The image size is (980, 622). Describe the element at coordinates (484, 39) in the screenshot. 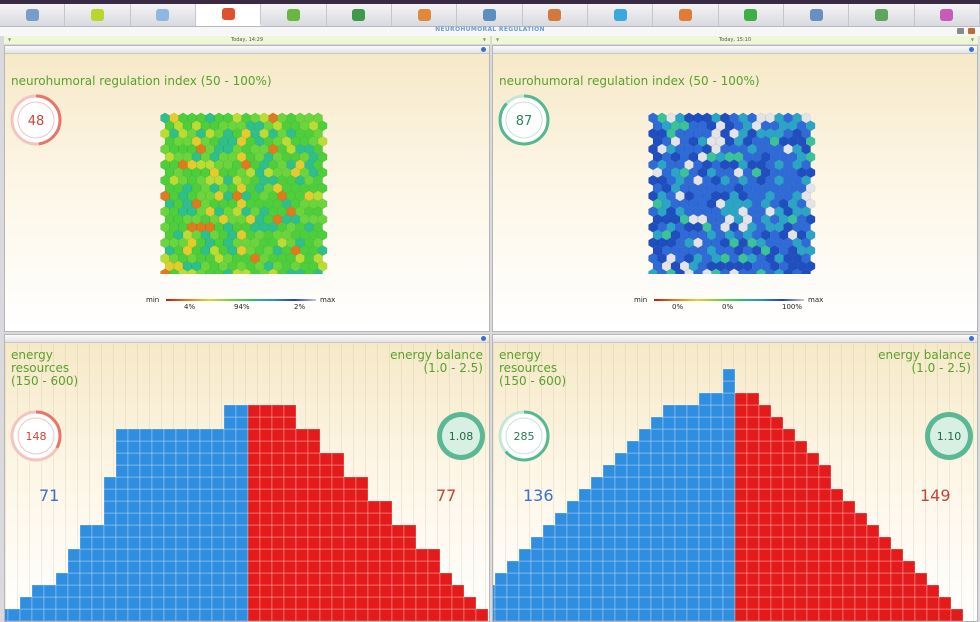

I see `collapse-left-right-icon: ▼` at that location.